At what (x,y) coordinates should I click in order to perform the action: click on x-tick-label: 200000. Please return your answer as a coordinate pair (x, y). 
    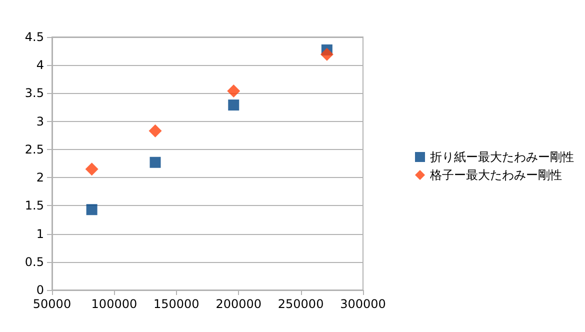
    Looking at the image, I should click on (239, 304).